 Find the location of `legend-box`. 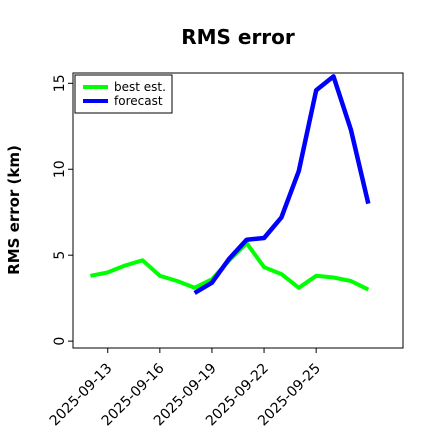

legend-box is located at coordinates (123, 94).